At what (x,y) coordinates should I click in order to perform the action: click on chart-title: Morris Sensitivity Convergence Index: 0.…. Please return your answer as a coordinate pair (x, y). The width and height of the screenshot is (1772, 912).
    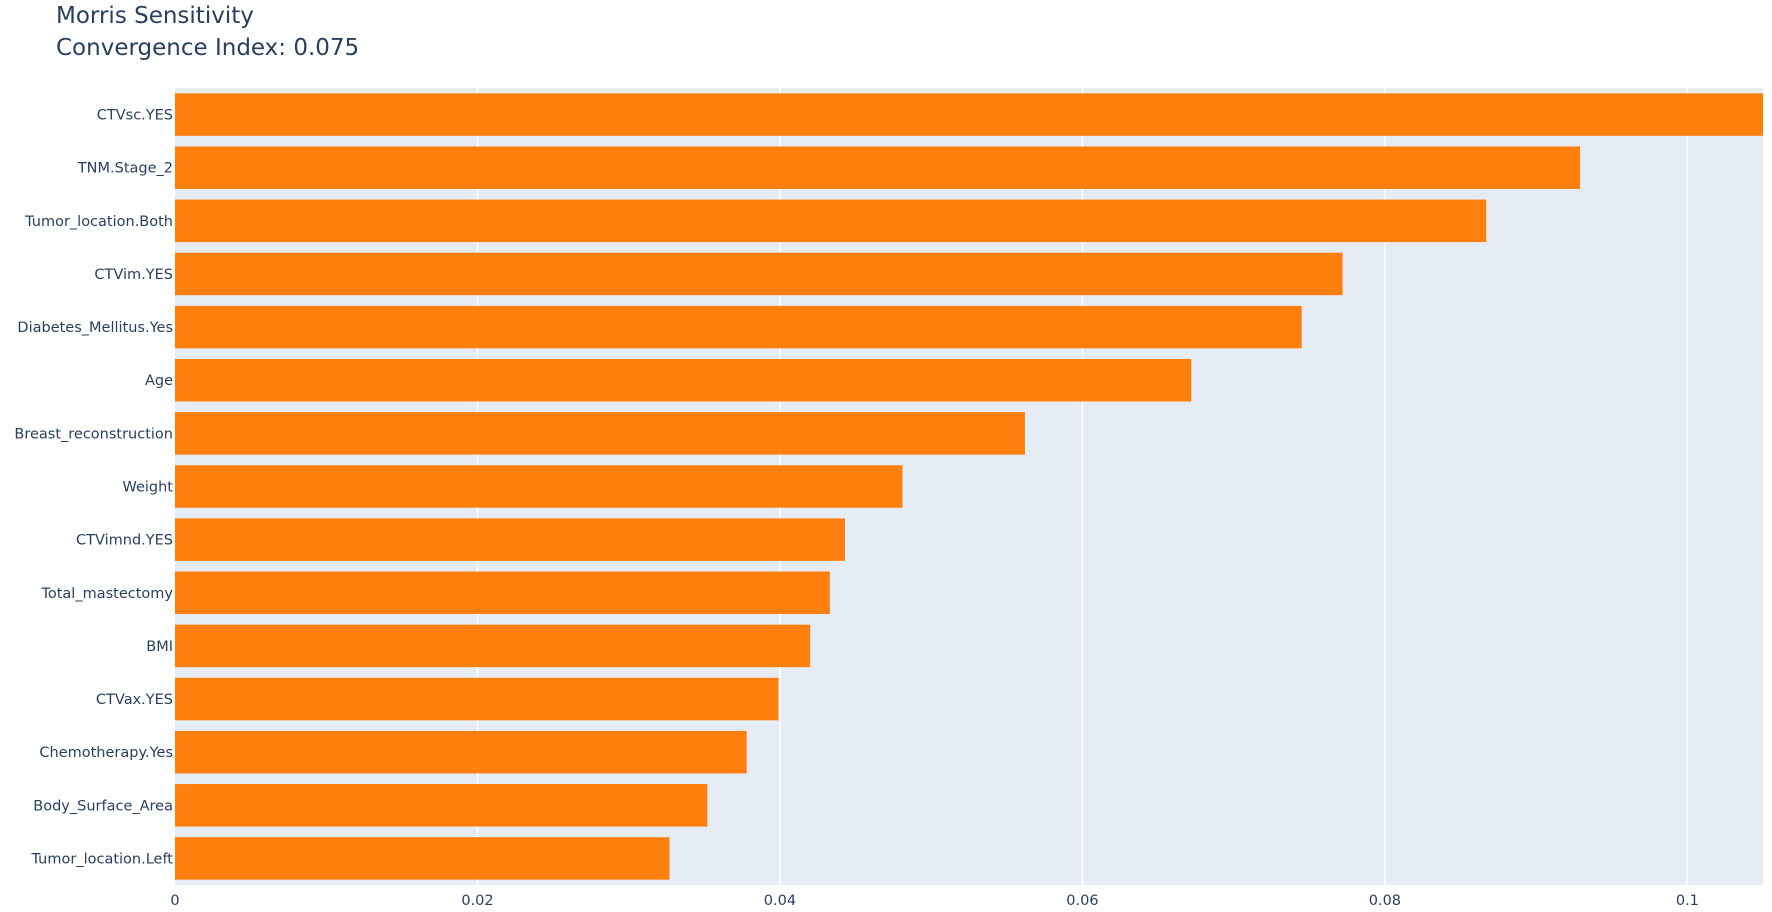
    Looking at the image, I should click on (207, 32).